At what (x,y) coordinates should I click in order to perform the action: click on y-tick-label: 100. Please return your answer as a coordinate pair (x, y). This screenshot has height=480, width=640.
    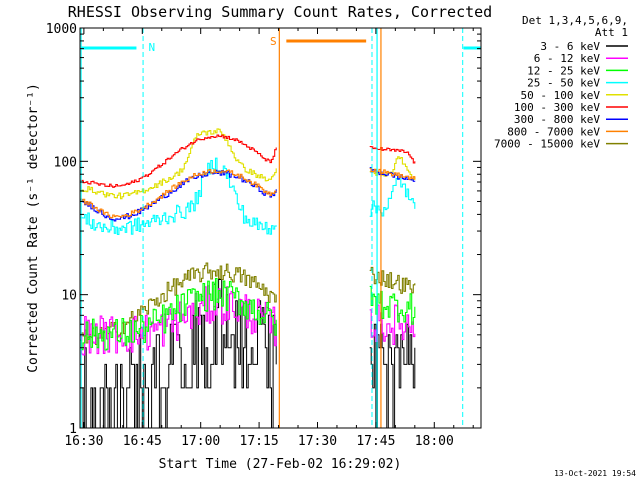
    Looking at the image, I should click on (65, 162).